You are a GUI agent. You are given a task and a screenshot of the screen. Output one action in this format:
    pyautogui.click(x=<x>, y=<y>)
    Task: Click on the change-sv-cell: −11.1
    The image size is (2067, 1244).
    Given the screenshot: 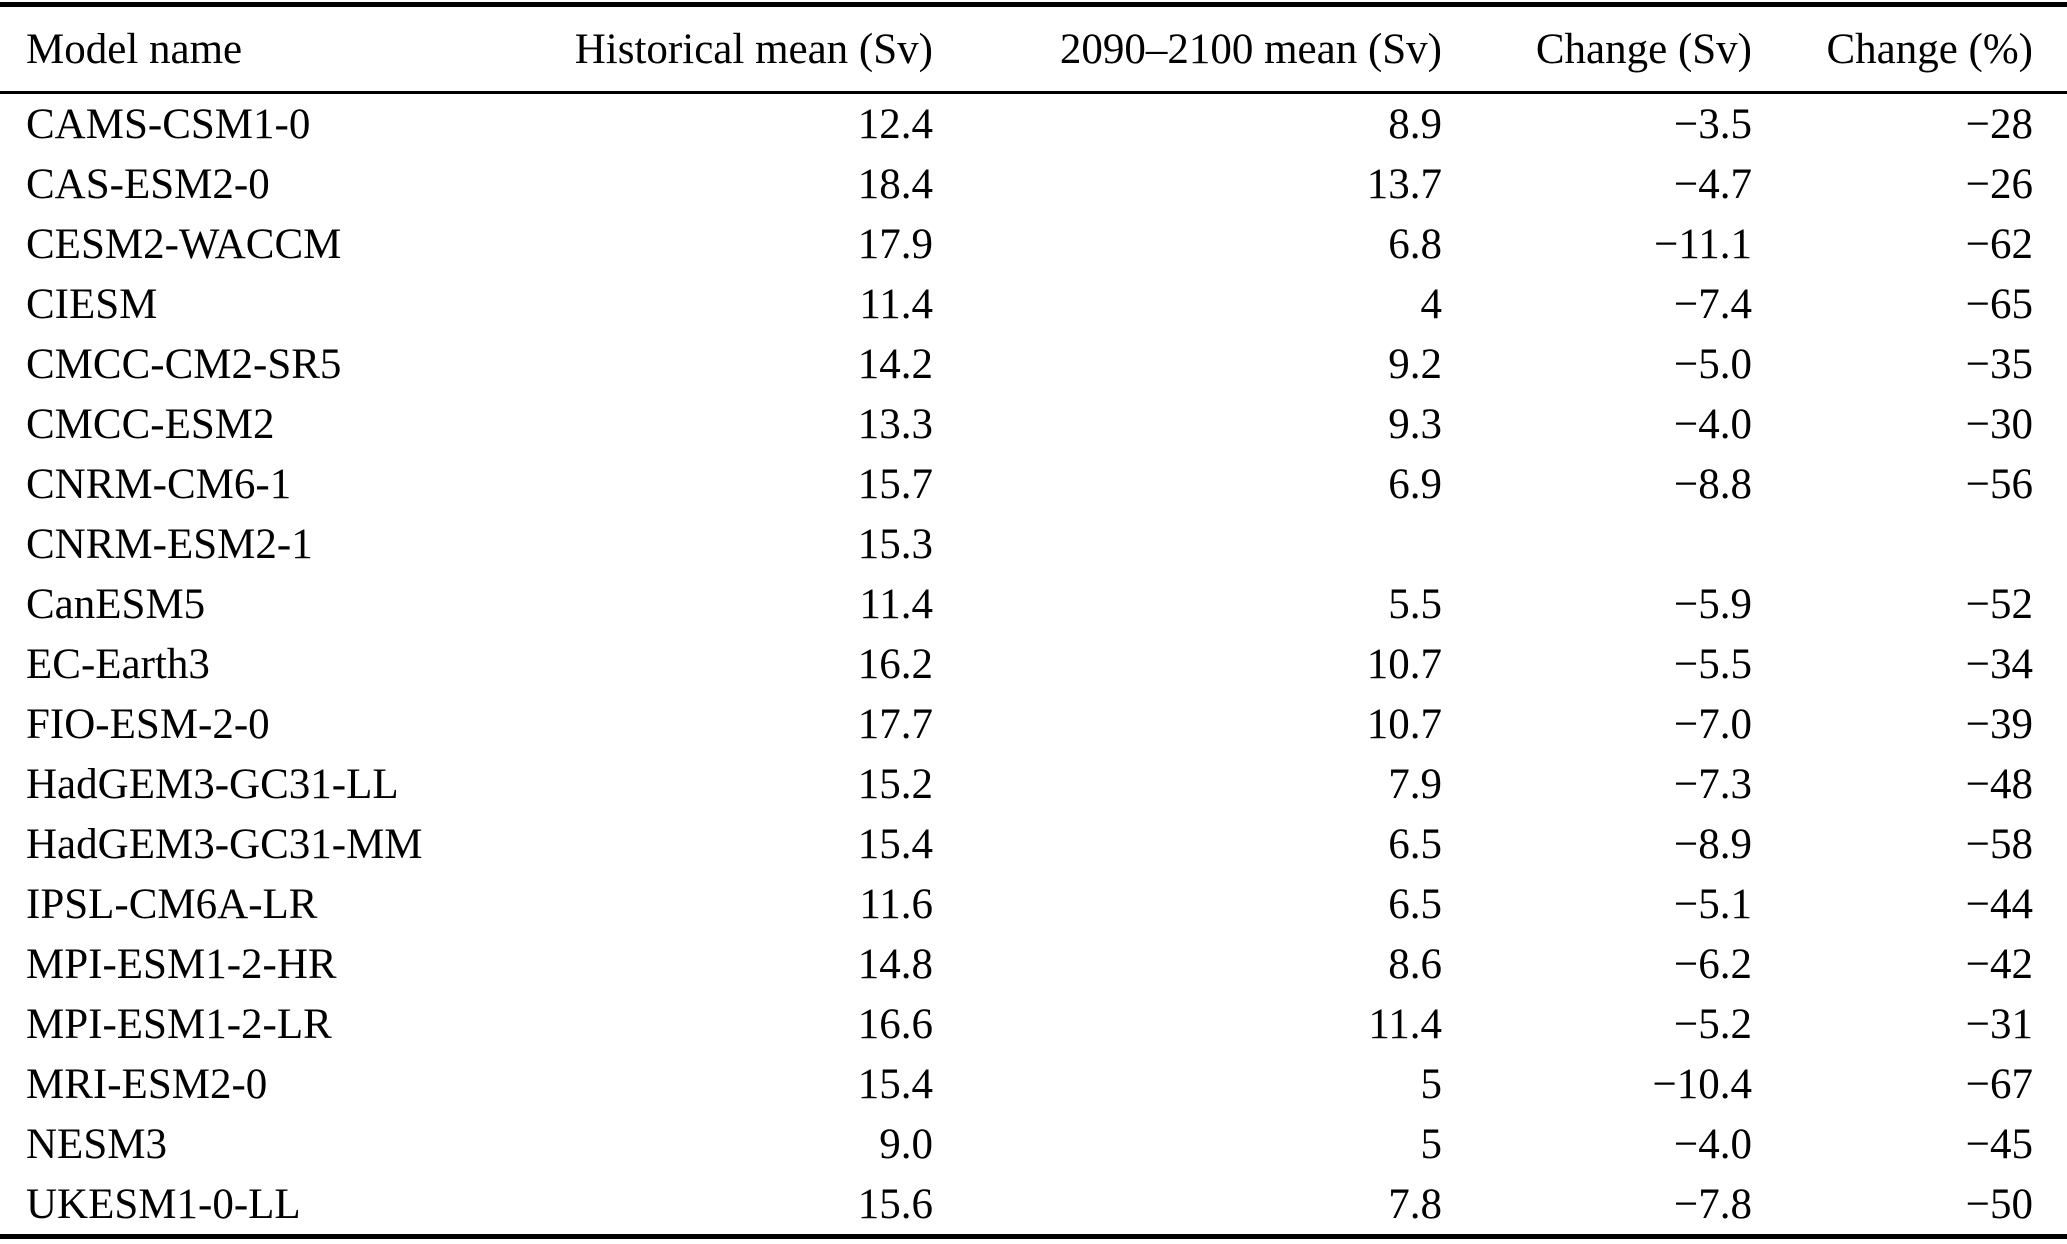 What is the action you would take?
    pyautogui.click(x=1703, y=244)
    